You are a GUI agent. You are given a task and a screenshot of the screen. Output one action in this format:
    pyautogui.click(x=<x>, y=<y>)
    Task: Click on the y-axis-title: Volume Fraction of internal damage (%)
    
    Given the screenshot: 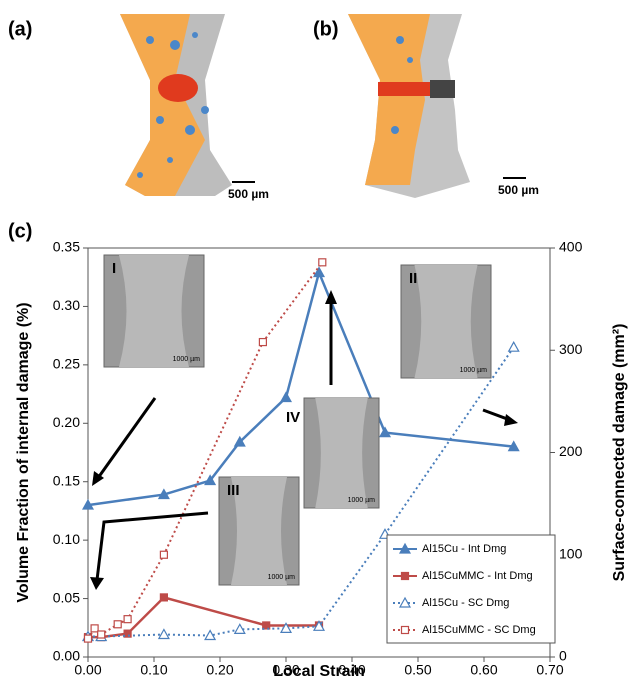 What is the action you would take?
    pyautogui.click(x=23, y=452)
    